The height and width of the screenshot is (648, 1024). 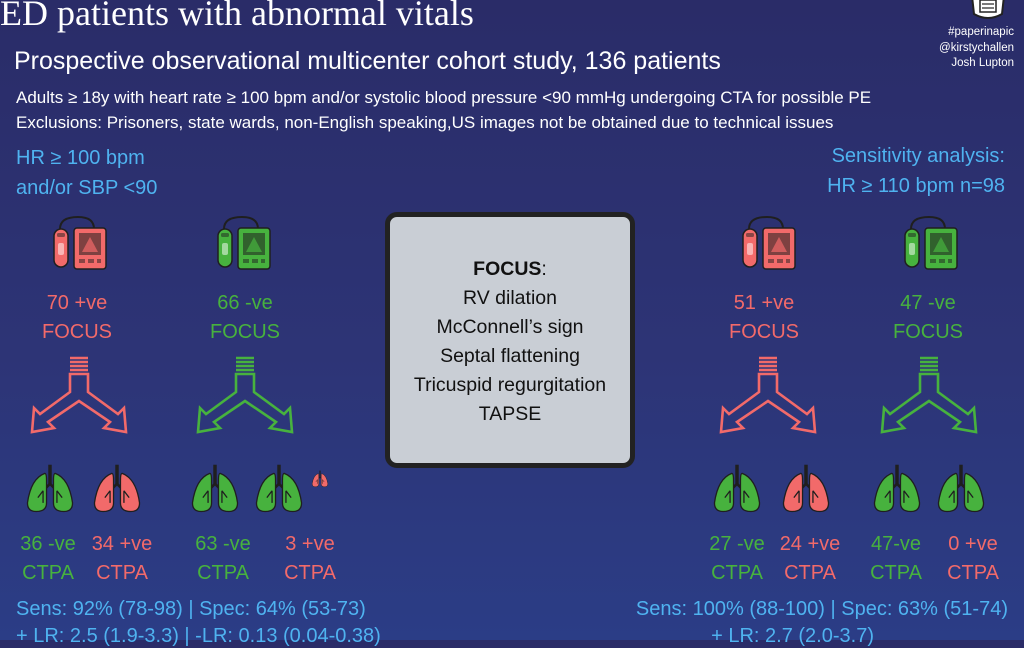 What do you see at coordinates (810, 558) in the screenshot?
I see `right-ctpa-2: 24 +ve CTPA` at bounding box center [810, 558].